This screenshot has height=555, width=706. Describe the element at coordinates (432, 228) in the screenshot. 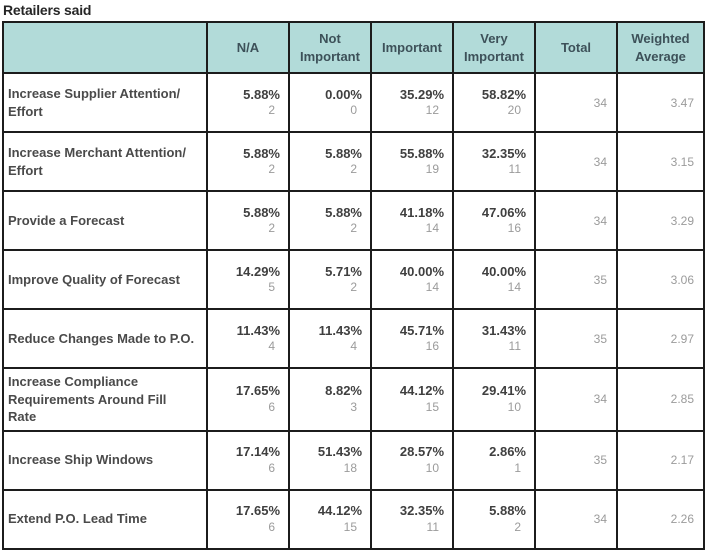

I see `count-value: 14` at that location.